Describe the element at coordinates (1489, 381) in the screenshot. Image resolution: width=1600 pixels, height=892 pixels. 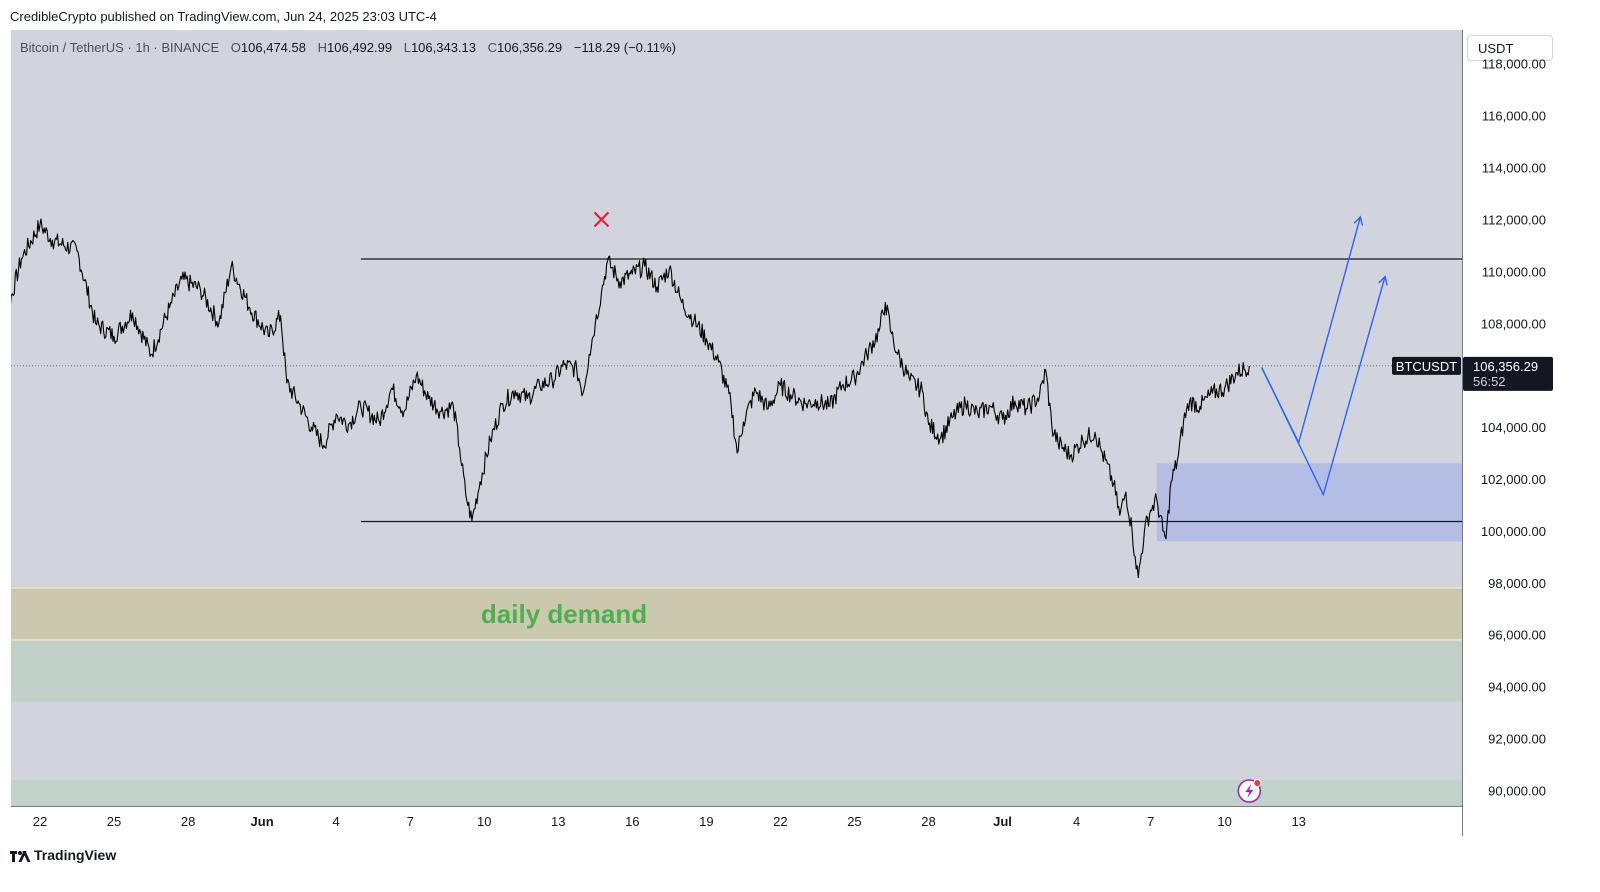
I see `bar-countdown-label: 56:52` at that location.